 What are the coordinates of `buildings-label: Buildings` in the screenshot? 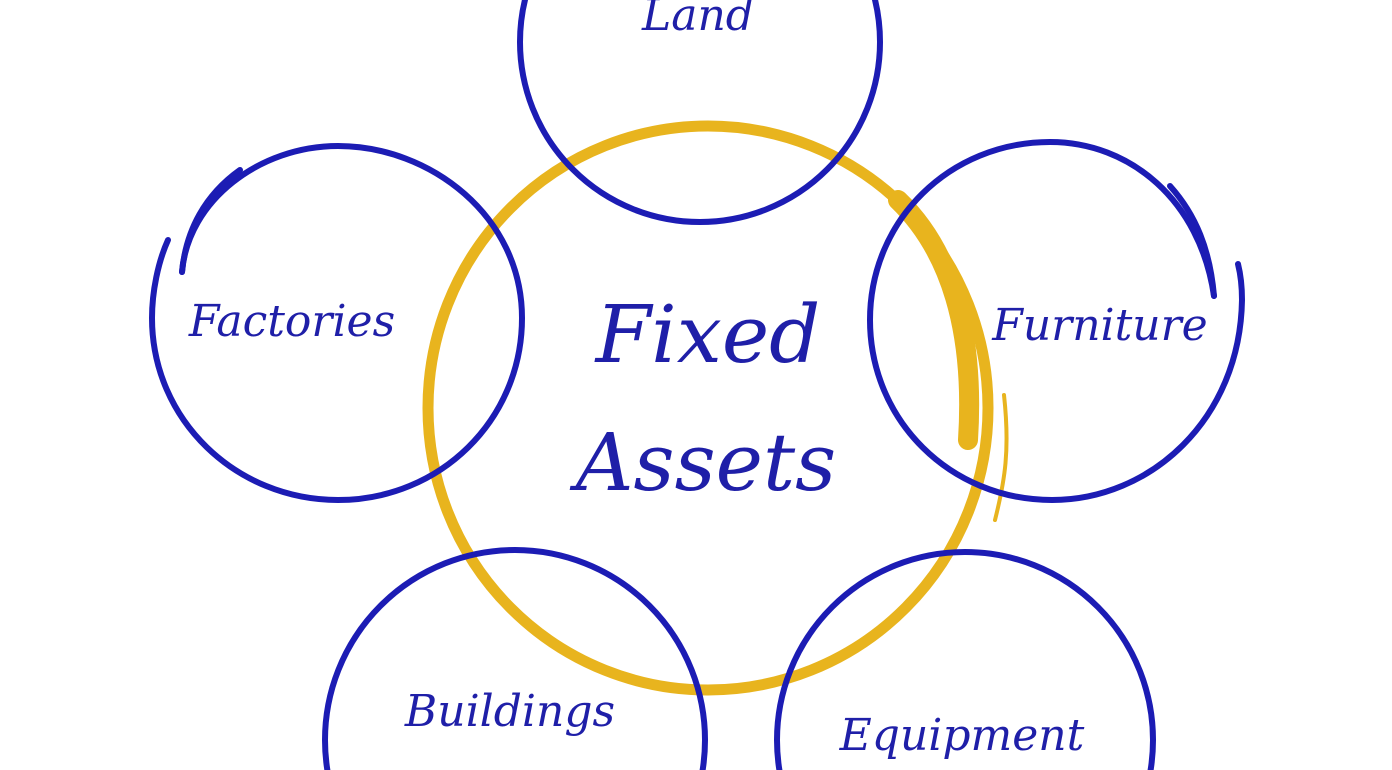 It's located at (509, 711).